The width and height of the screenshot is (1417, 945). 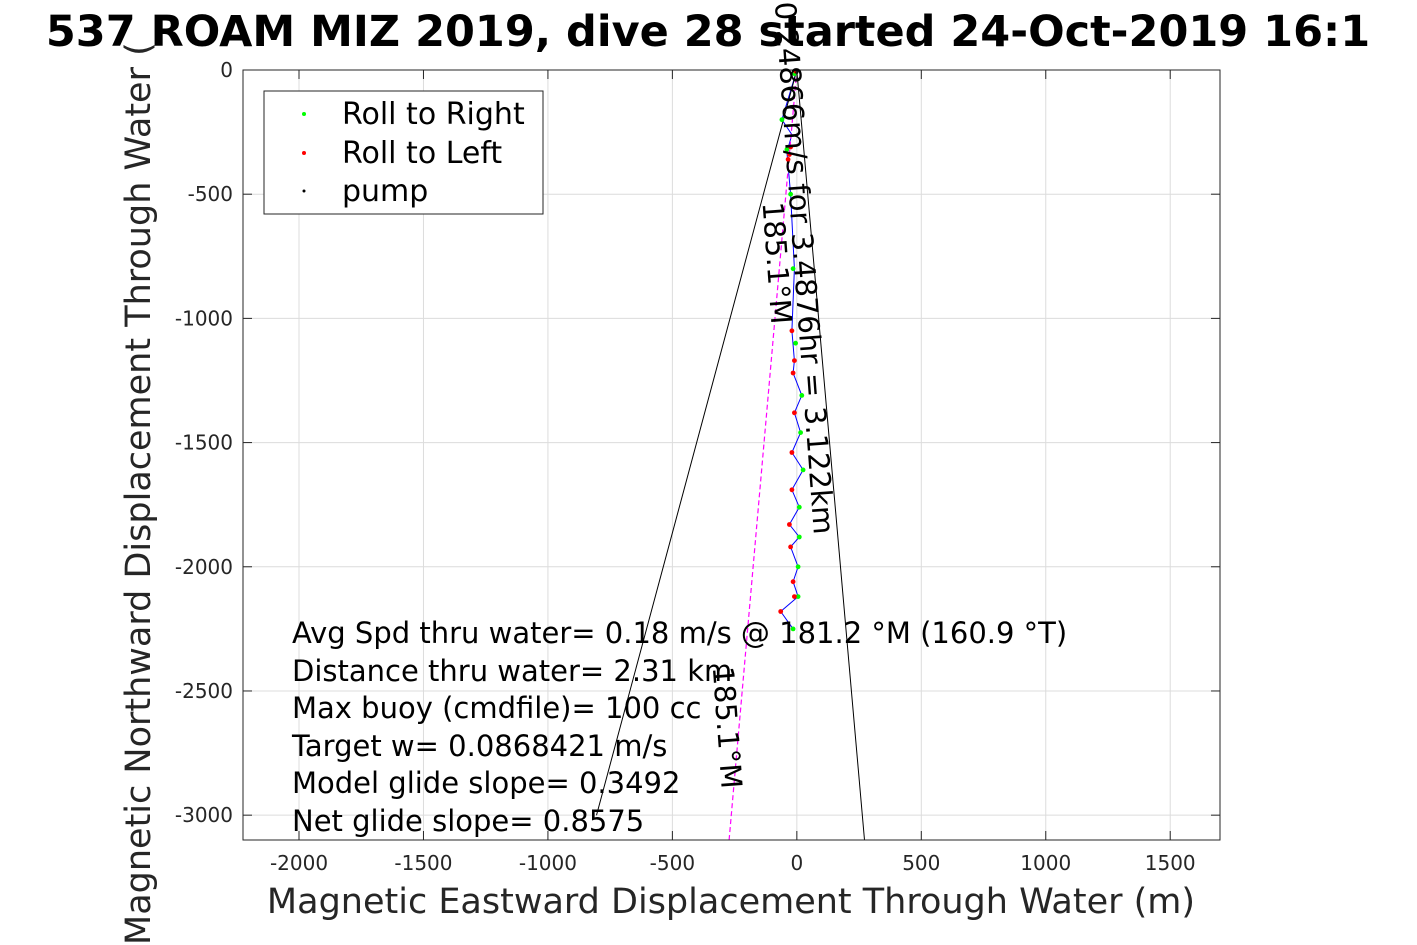 What do you see at coordinates (468, 821) in the screenshot?
I see `annotation-net-glide: Net glide slope= 0.8575` at bounding box center [468, 821].